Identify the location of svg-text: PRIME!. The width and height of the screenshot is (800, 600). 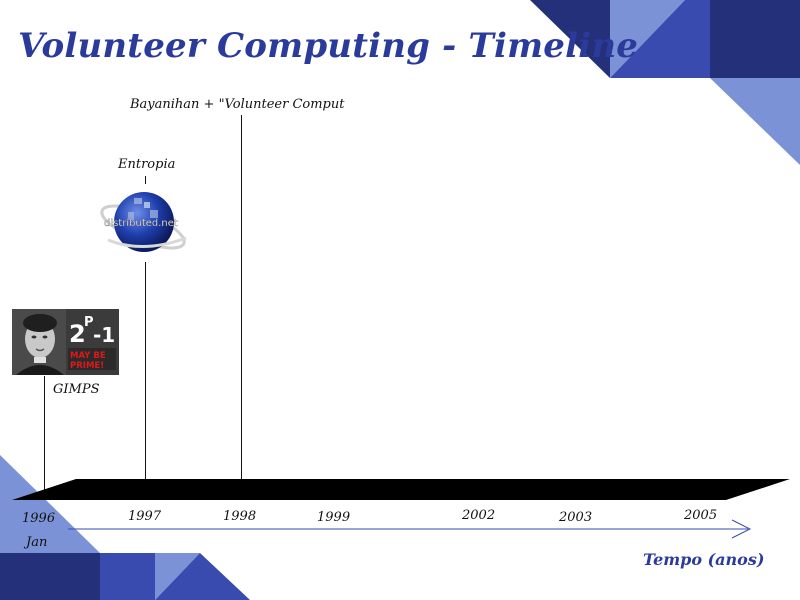
(87, 366).